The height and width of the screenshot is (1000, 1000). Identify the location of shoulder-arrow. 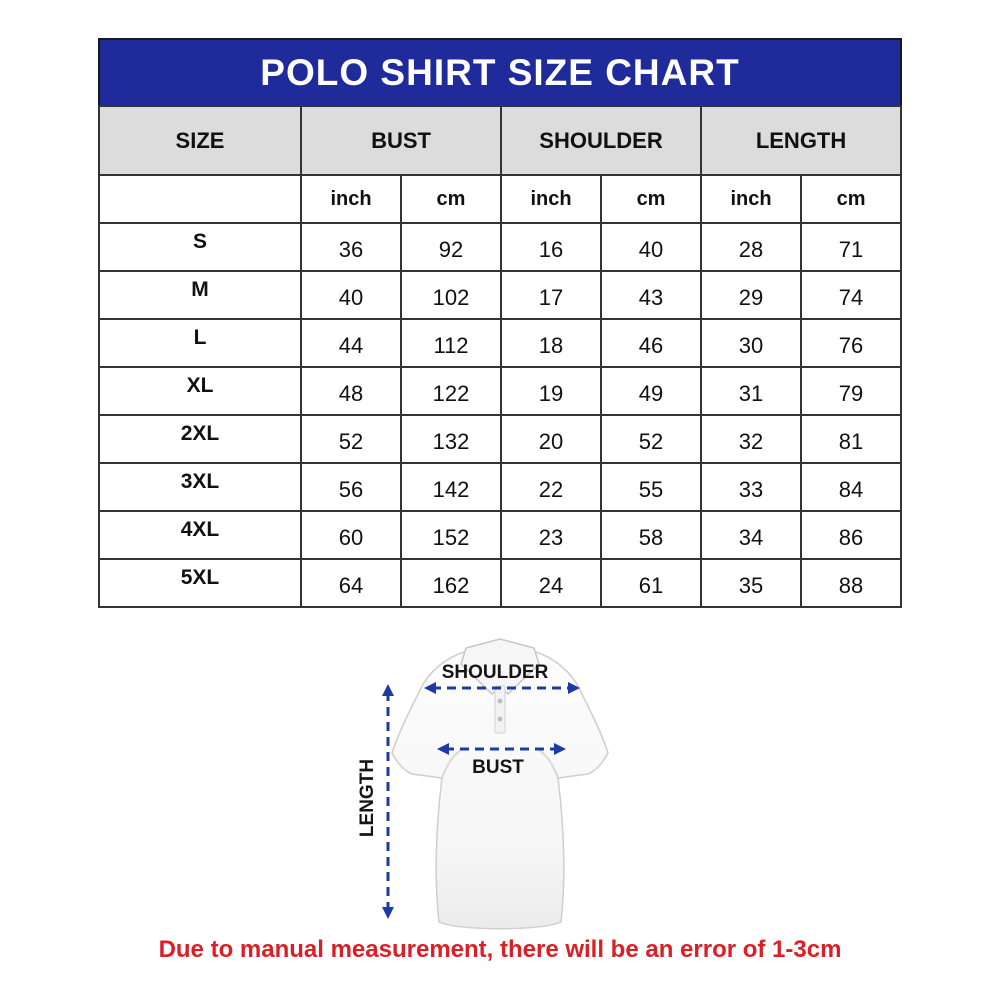
(502, 688).